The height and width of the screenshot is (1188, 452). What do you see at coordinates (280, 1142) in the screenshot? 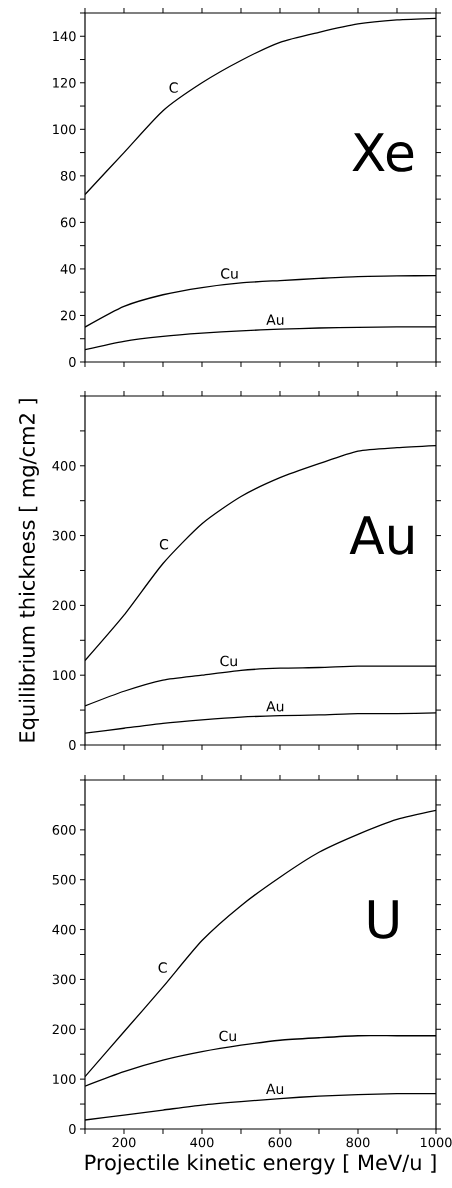
I see `x-tick-label: 600` at bounding box center [280, 1142].